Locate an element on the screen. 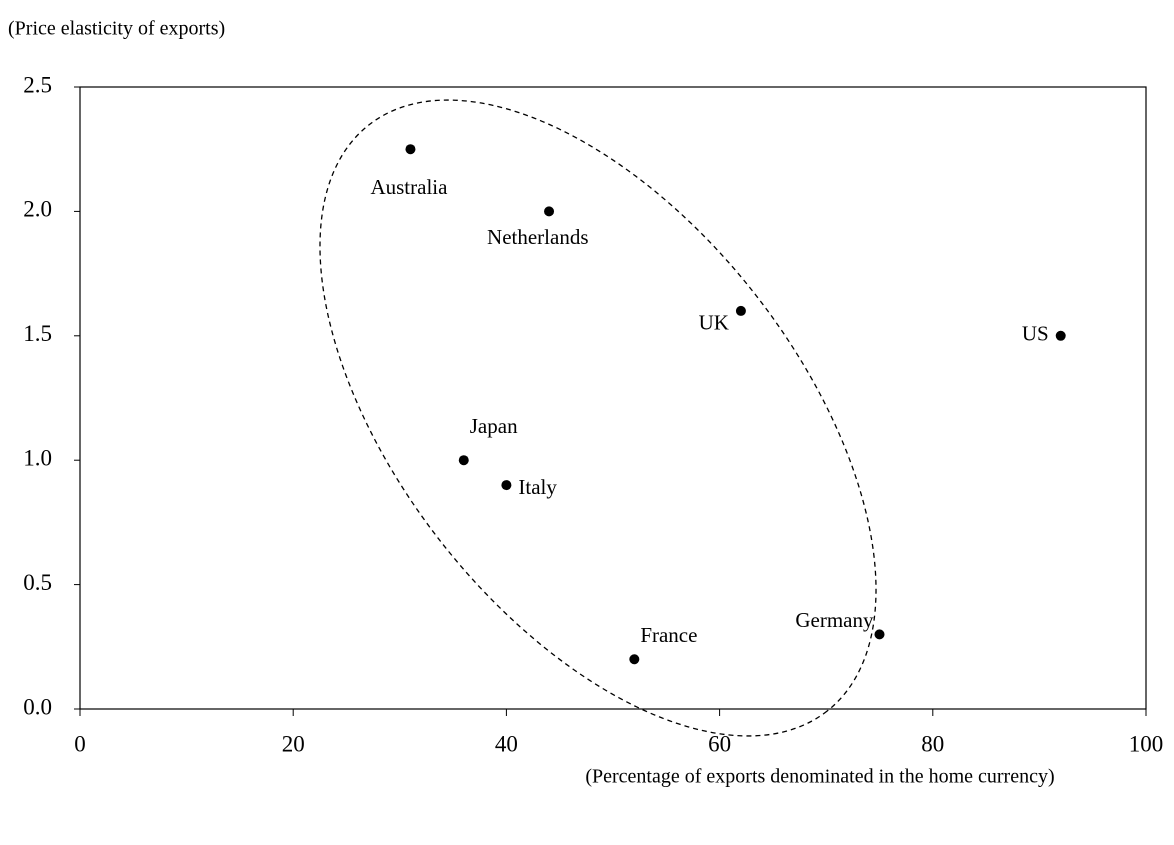 The image size is (1174, 845). y-tick-label: 0.0 is located at coordinates (37, 706).